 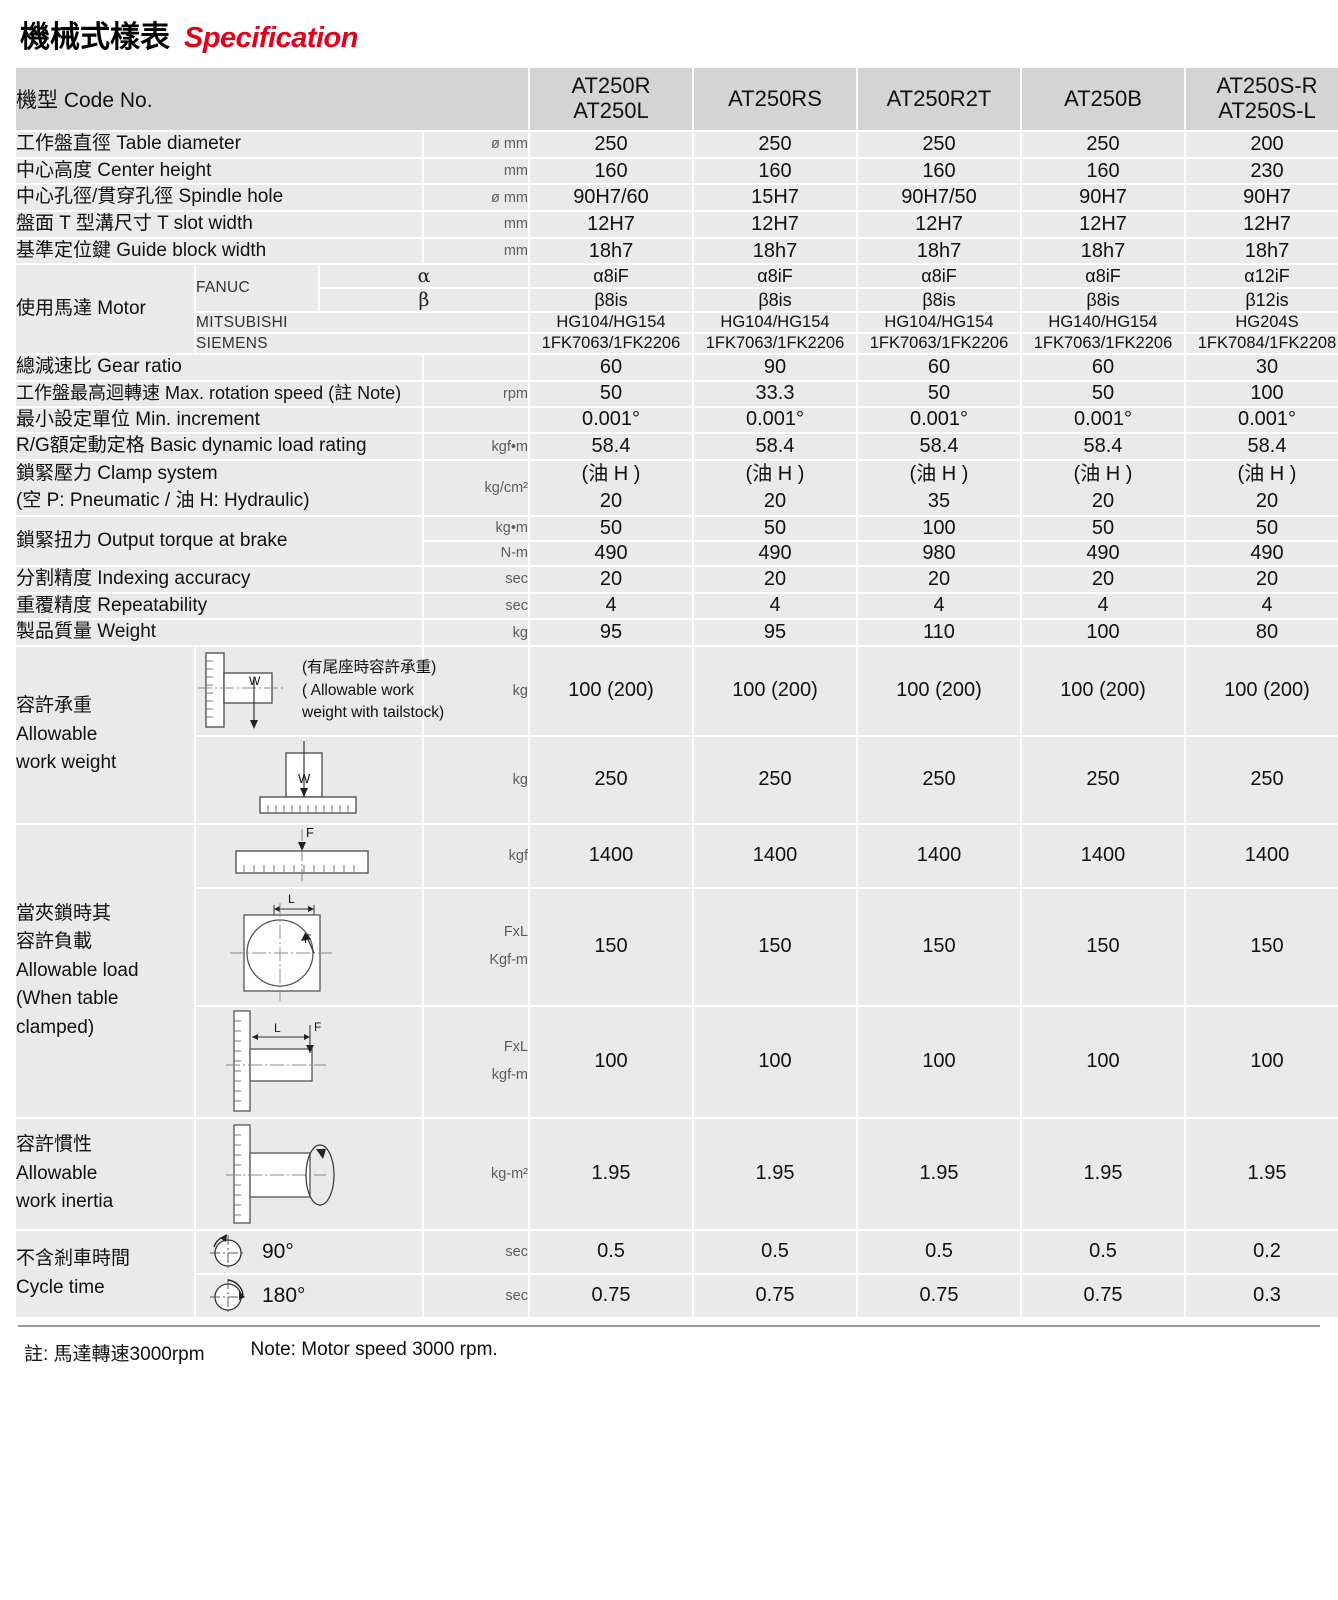 I want to click on row-allowable-load-fxl-kgfm-b: L F FxL kgf-m 100 100 100 100 100, so click(x=677, y=1061).